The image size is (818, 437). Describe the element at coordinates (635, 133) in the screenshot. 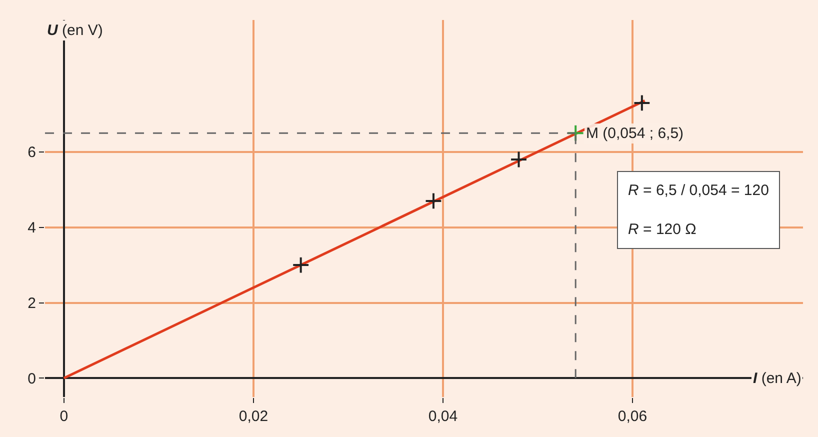

I see `annotation: M (0,054 ; 6,5)` at that location.